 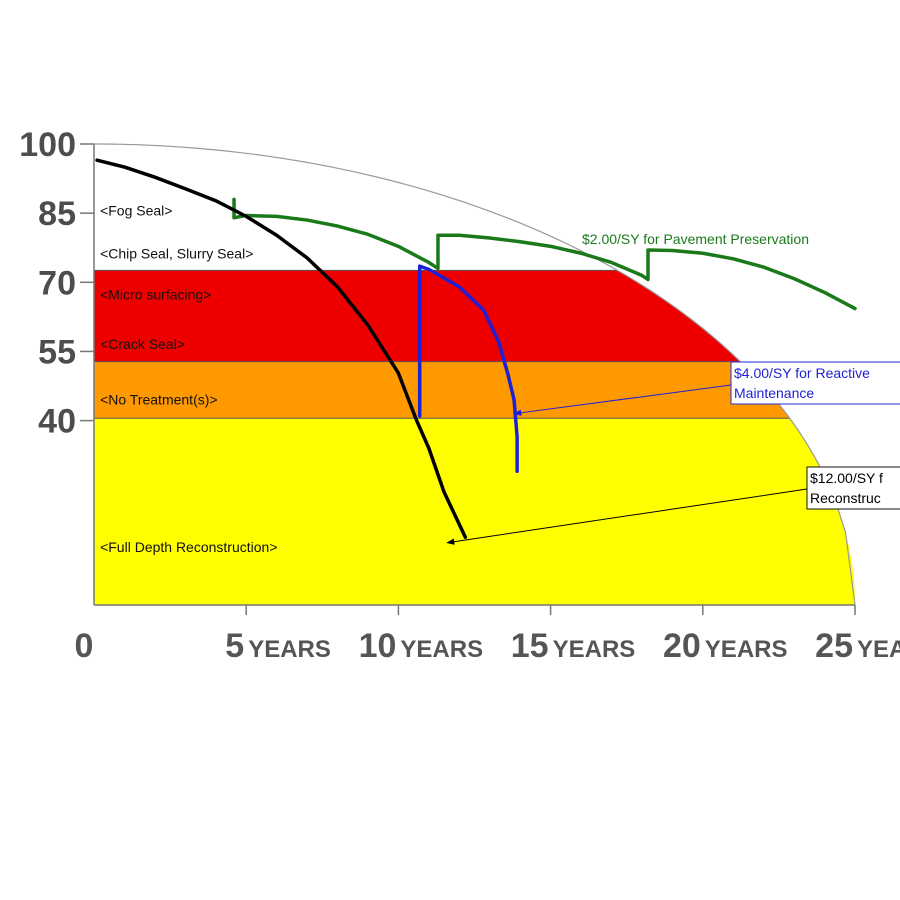 What do you see at coordinates (530, 646) in the screenshot?
I see `x-tick-number: 15` at bounding box center [530, 646].